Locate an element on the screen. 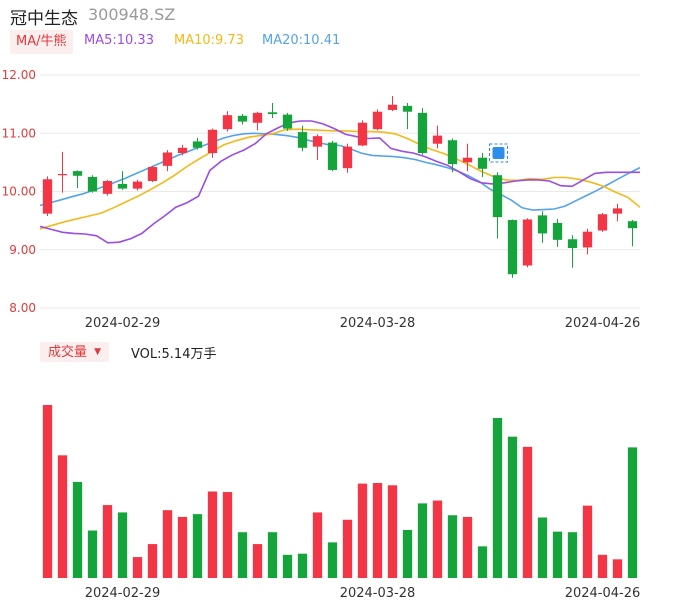 The image size is (686, 606). caret-down-icon: ▼ is located at coordinates (98, 352).